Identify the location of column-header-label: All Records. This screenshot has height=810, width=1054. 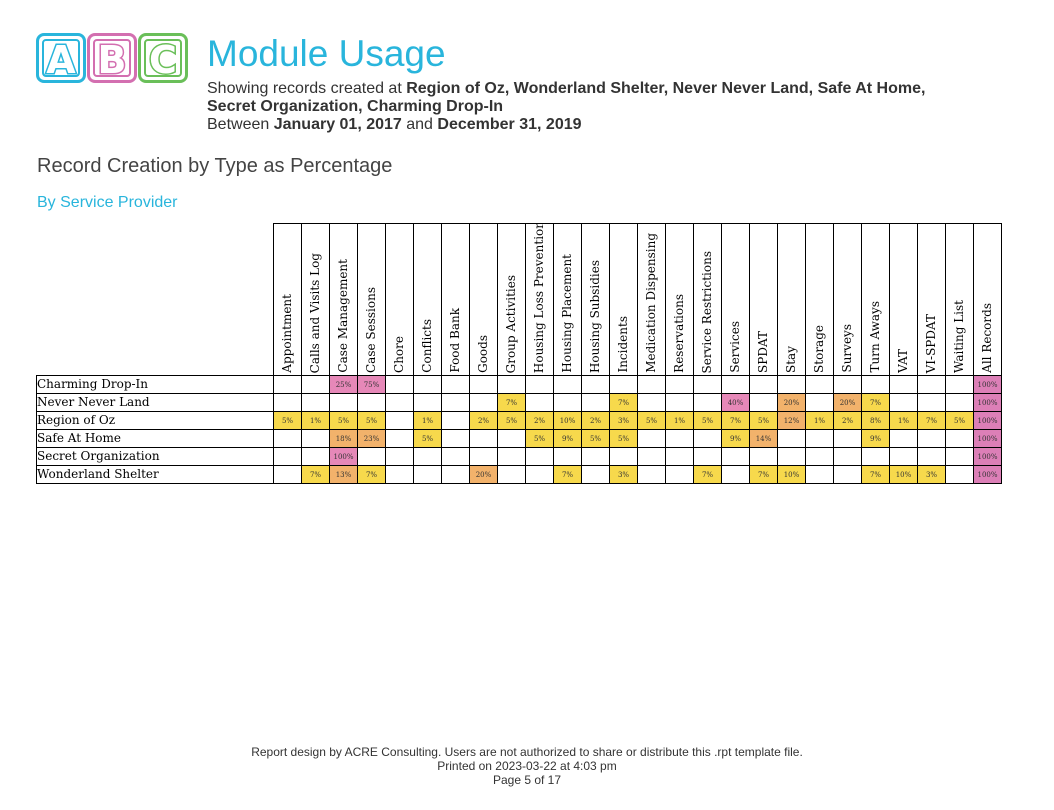
(987, 338).